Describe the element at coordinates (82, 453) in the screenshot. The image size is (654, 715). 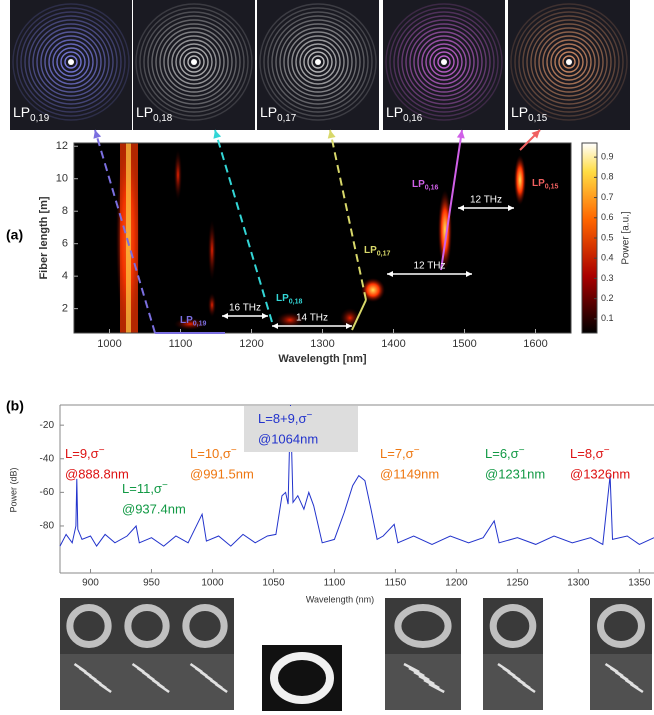
I see `annotation-text: L=9,σ` at that location.